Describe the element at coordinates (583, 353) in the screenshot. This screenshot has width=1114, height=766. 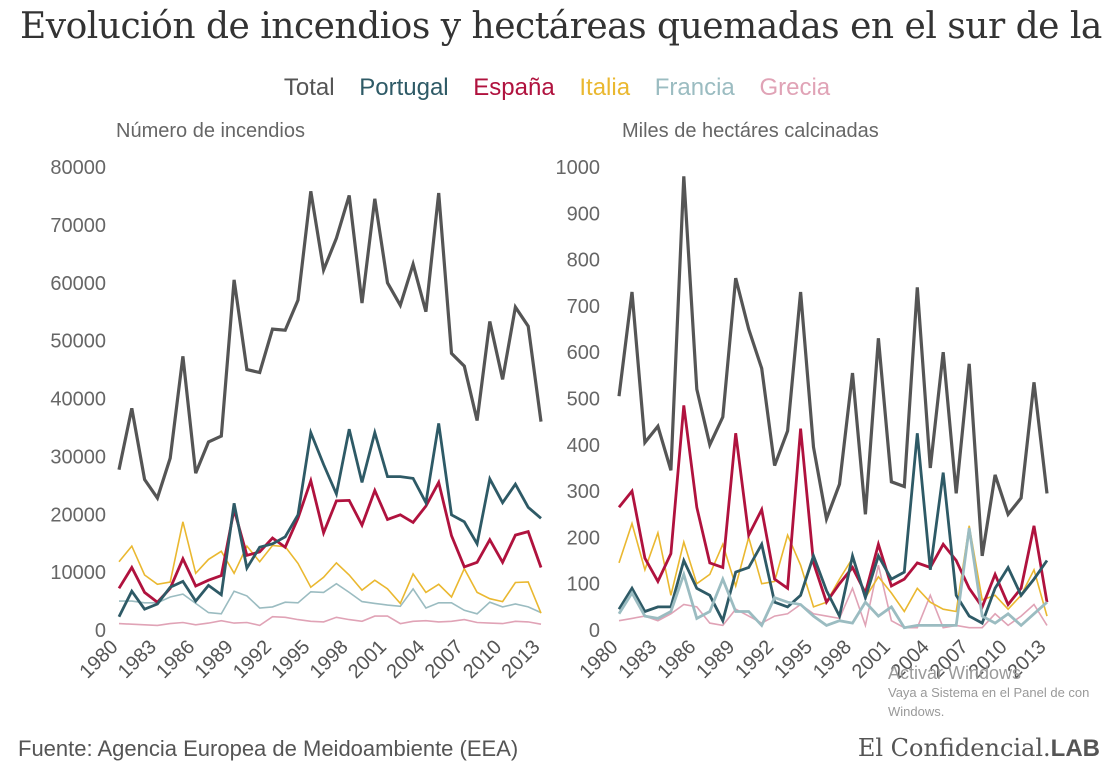
I see `y-tick-label: 600` at that location.